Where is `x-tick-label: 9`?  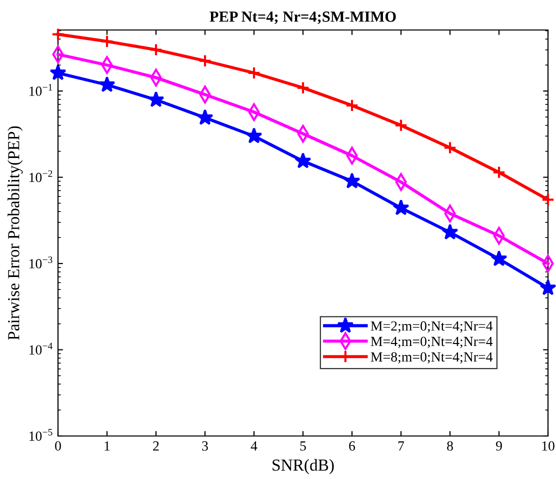
x-tick-label: 9 is located at coordinates (499, 446).